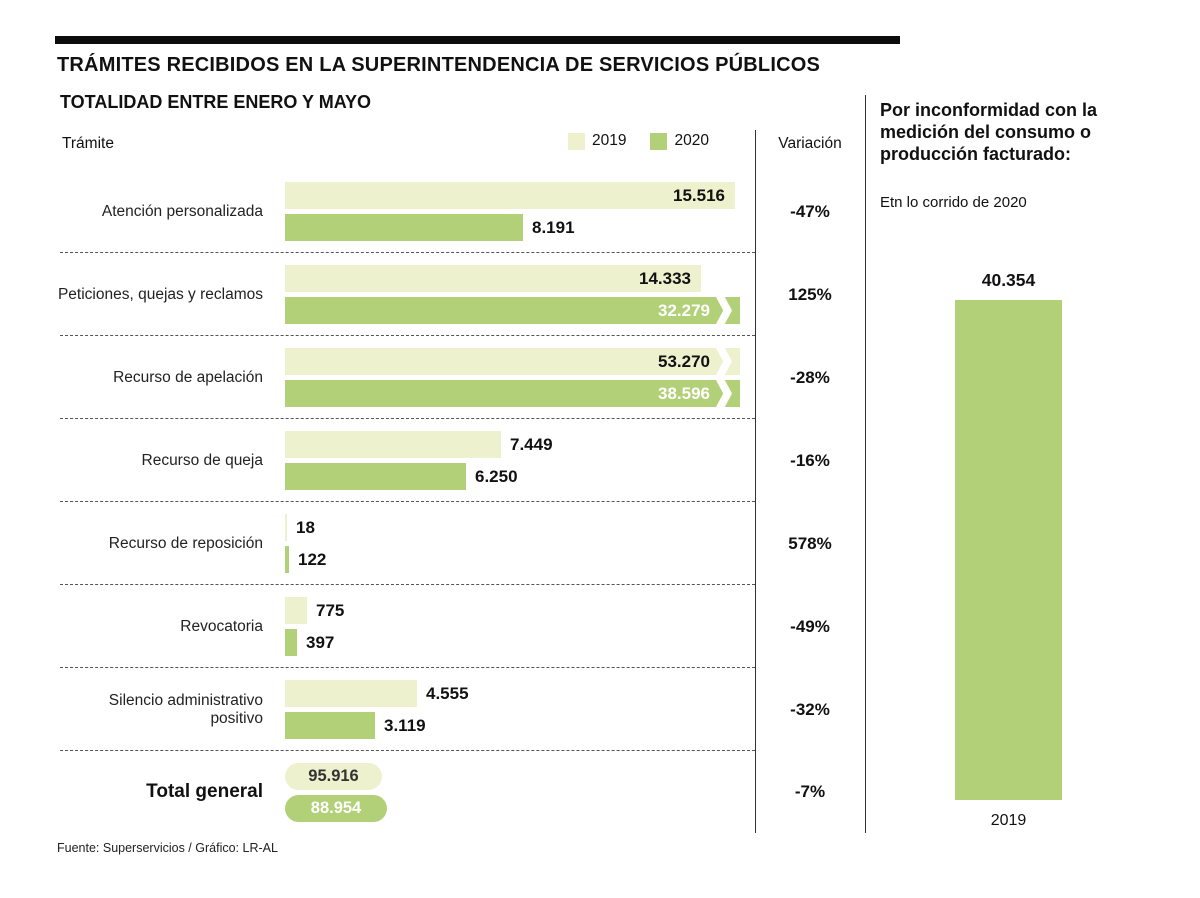  I want to click on row-variation: 125%, so click(810, 294).